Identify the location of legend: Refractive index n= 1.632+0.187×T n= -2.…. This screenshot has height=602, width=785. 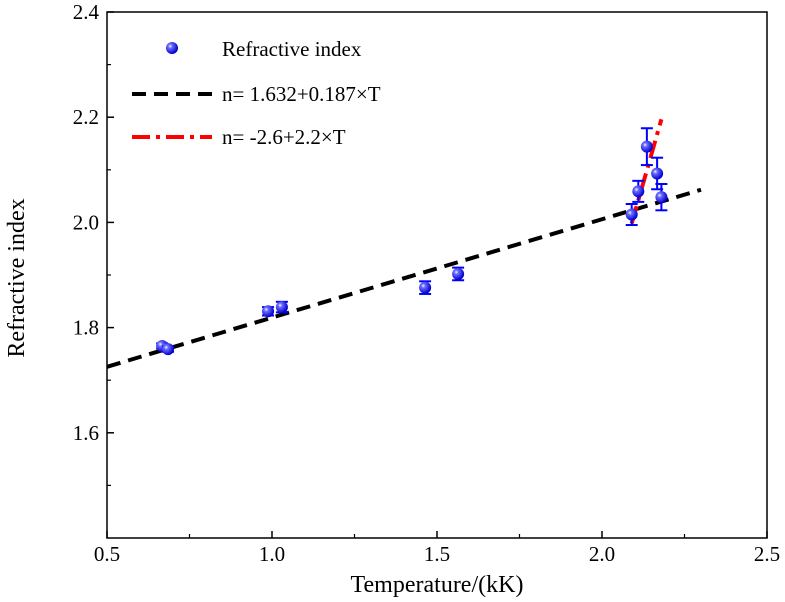
(256, 93).